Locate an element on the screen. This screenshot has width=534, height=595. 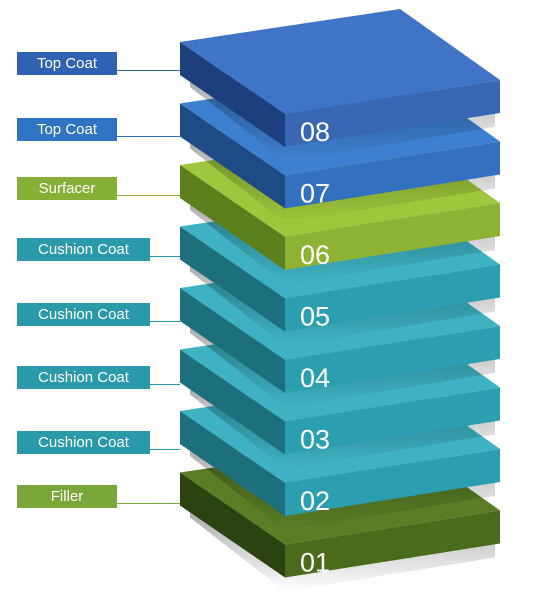
layer-label-04: Cushion Coat is located at coordinates (83, 314).